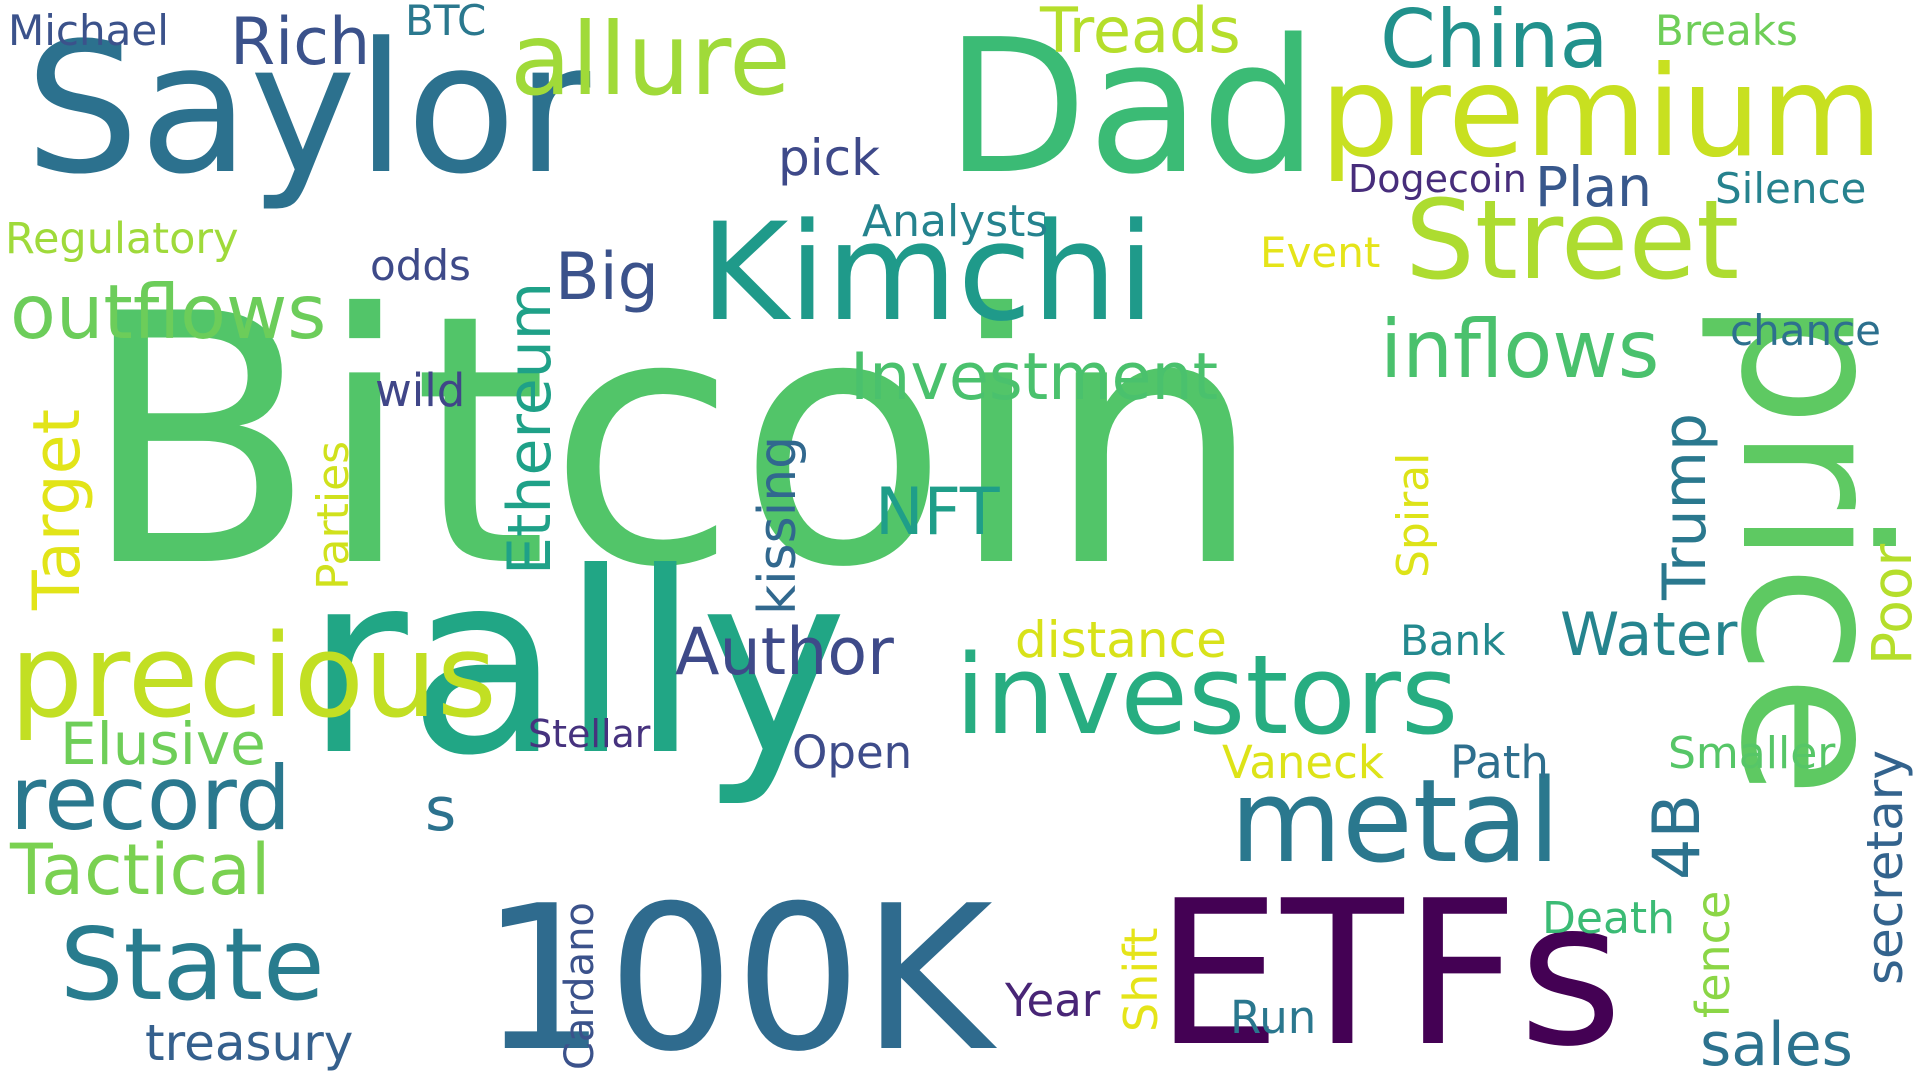 This screenshot has height=1080, width=1920. Describe the element at coordinates (1726, 30) in the screenshot. I see `word-breaks: Breaks` at that location.